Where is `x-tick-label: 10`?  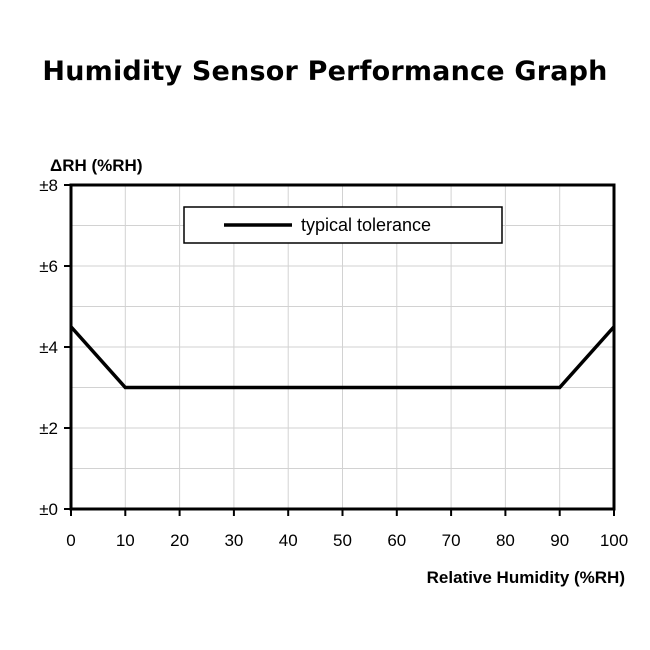
x-tick-label: 10 is located at coordinates (125, 540).